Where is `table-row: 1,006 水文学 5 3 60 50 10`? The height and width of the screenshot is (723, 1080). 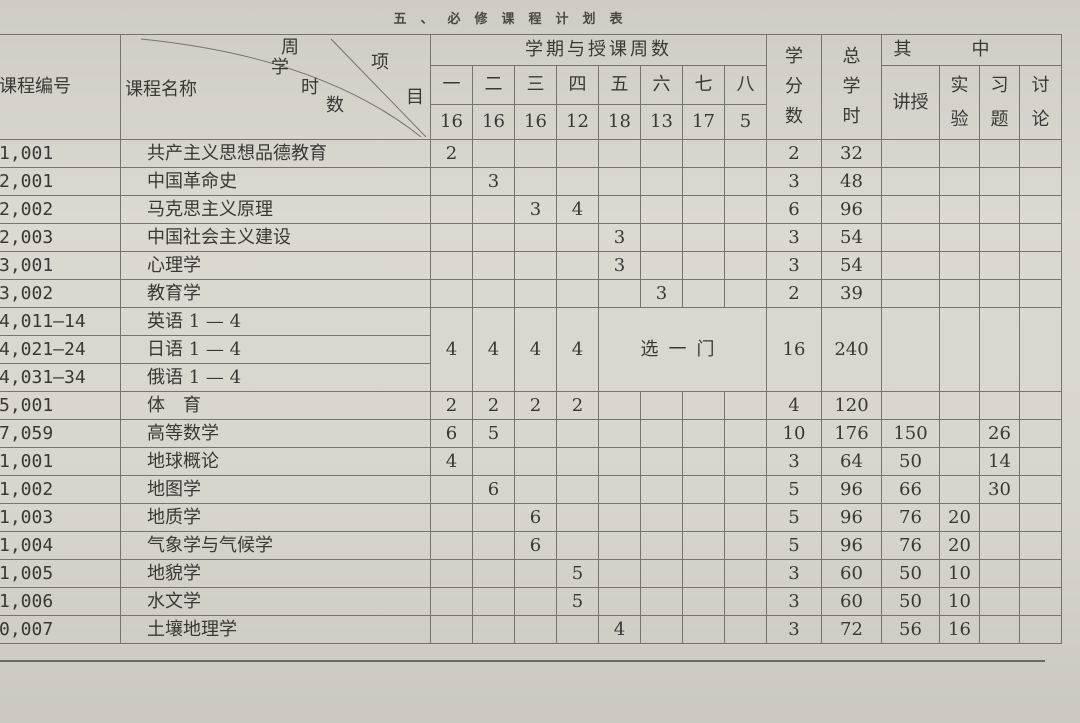 table-row: 1,006 水文学 5 3 60 50 10 is located at coordinates (531, 601).